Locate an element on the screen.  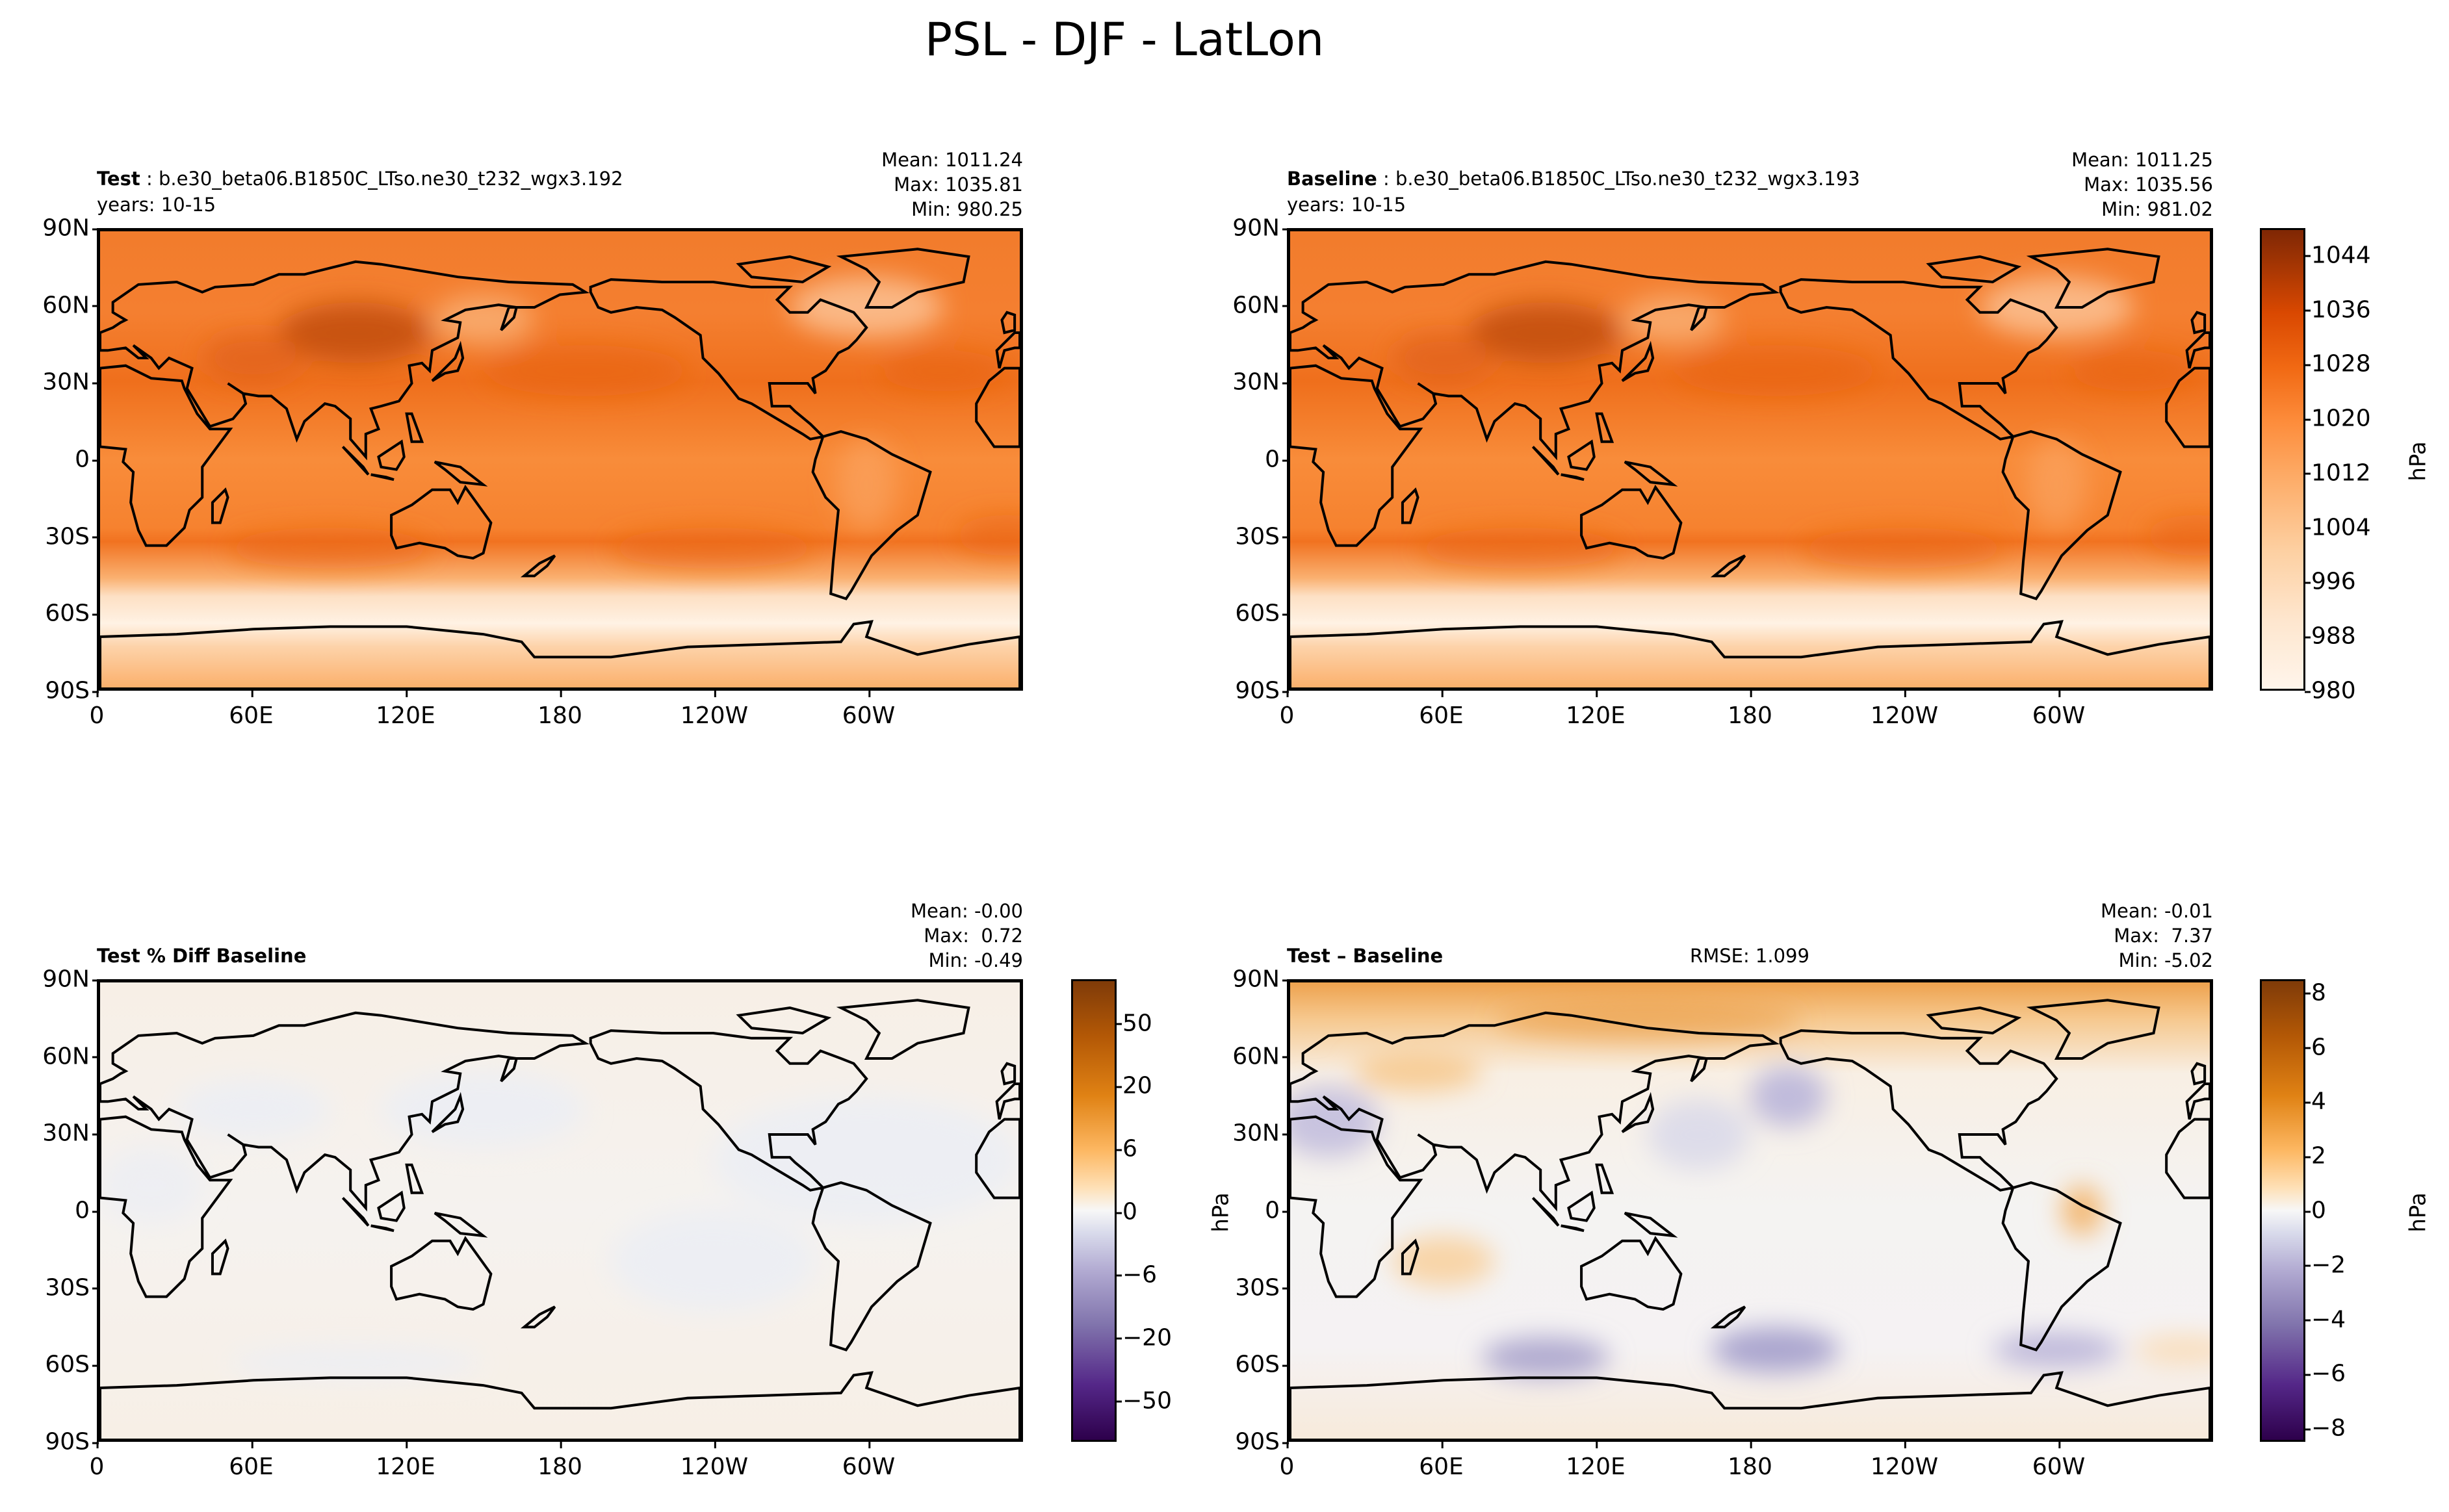
colorbar-tick-label: −50 is located at coordinates (1144, 1401).